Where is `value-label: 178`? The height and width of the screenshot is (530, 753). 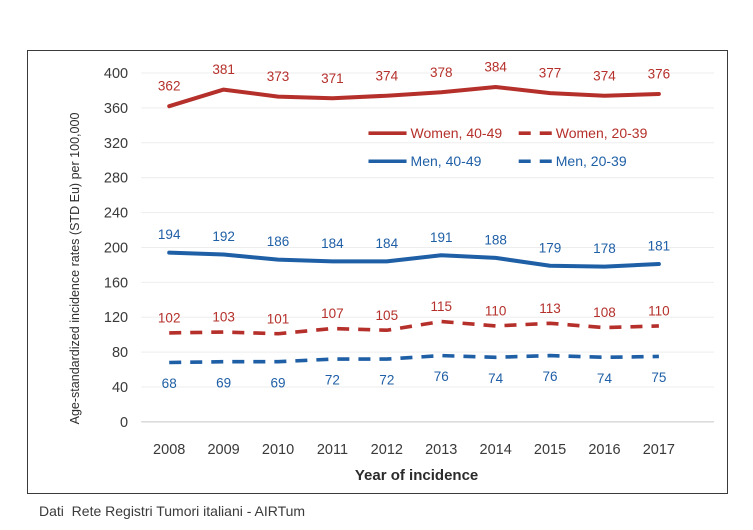 value-label: 178 is located at coordinates (604, 248).